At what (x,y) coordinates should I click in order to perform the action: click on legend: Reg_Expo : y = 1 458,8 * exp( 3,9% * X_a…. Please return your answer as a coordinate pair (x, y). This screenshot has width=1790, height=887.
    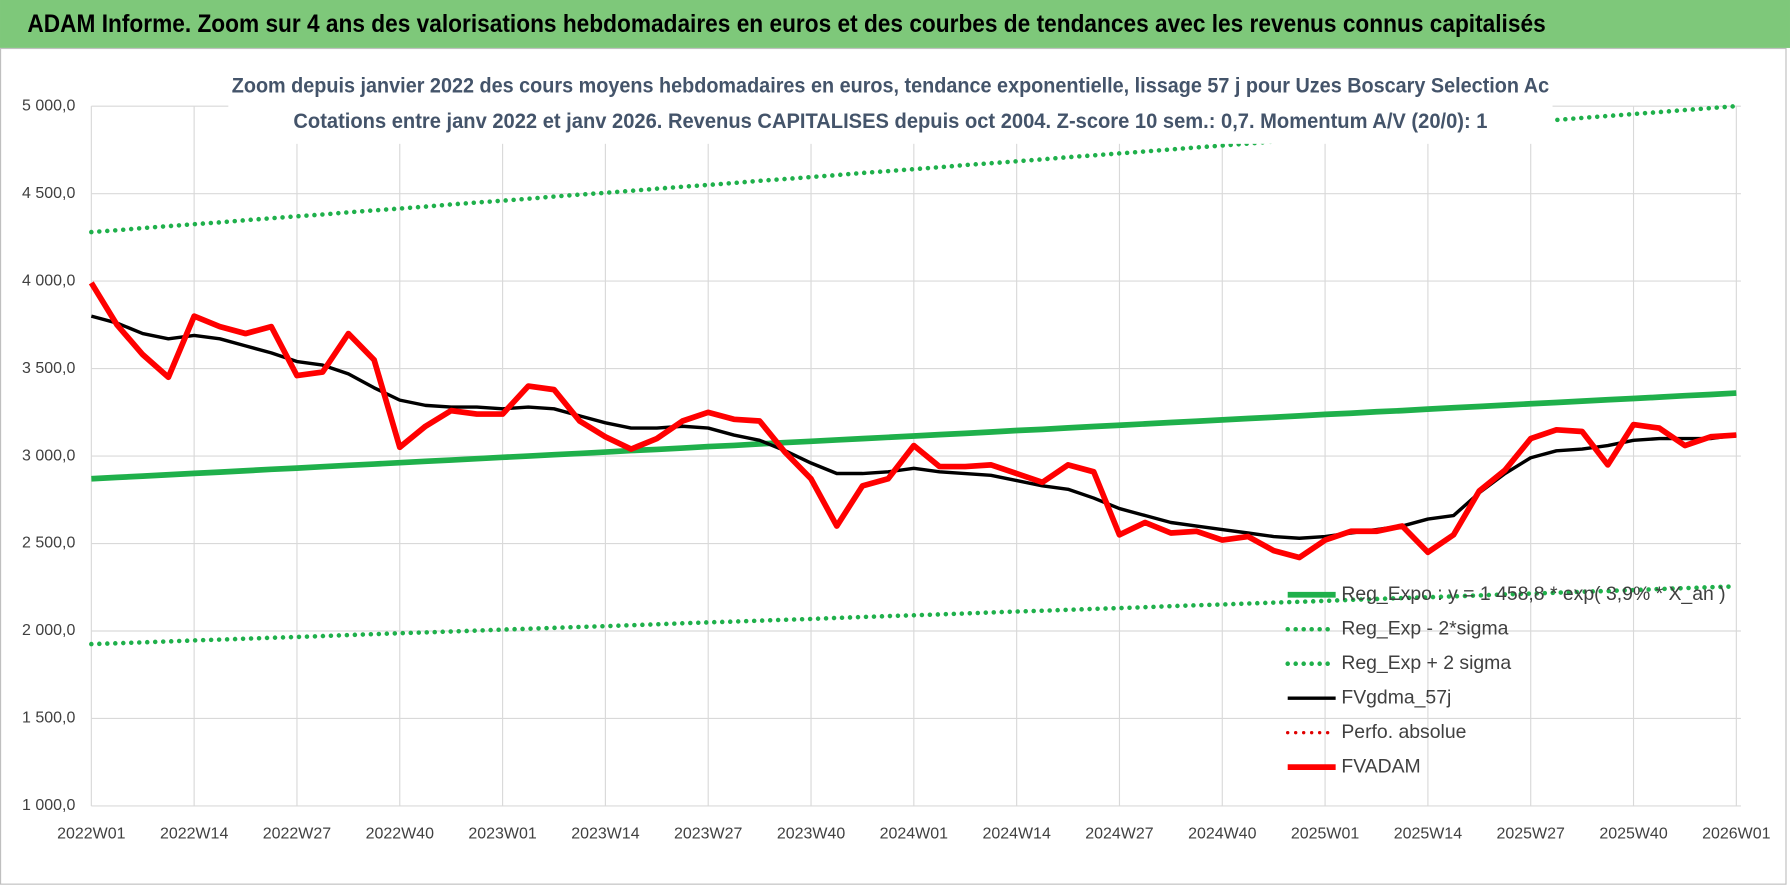
    Looking at the image, I should click on (1505, 680).